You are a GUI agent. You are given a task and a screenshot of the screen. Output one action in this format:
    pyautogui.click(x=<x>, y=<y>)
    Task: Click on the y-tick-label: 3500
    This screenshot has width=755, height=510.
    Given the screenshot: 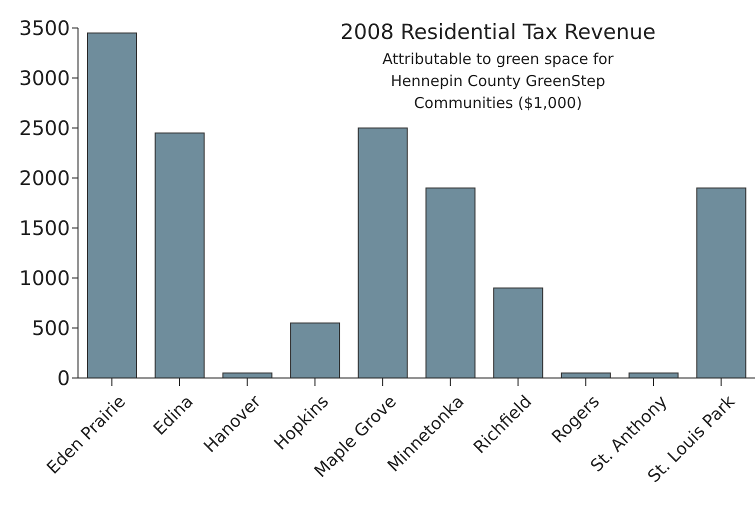 What is the action you would take?
    pyautogui.click(x=44, y=28)
    